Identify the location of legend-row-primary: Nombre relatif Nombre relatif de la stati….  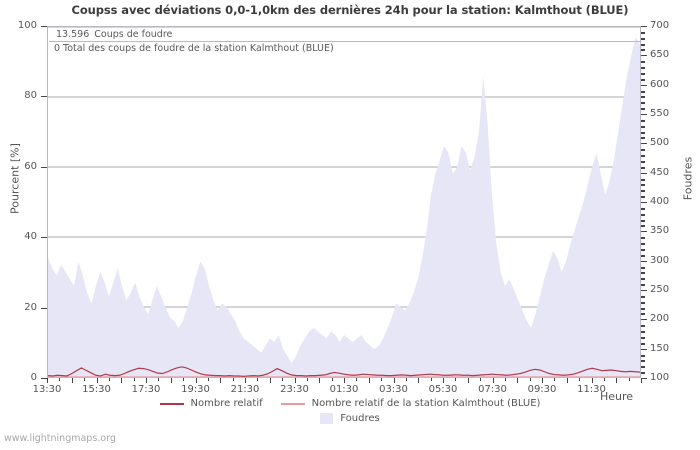
(350, 403).